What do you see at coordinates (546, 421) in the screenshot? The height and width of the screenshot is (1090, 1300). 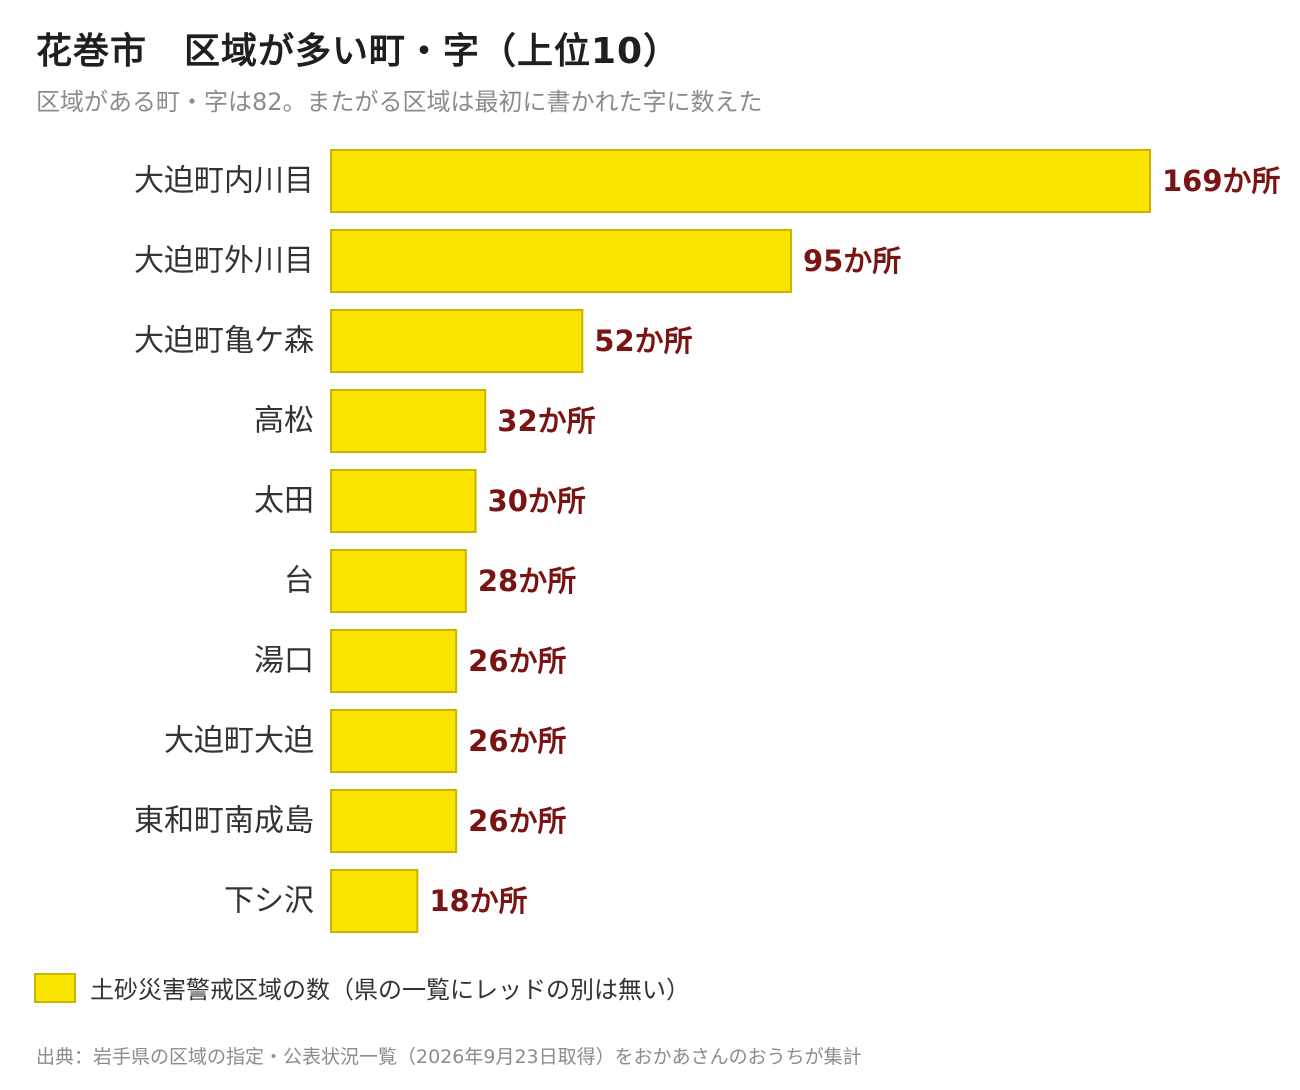 I see `value-label: 32か所` at bounding box center [546, 421].